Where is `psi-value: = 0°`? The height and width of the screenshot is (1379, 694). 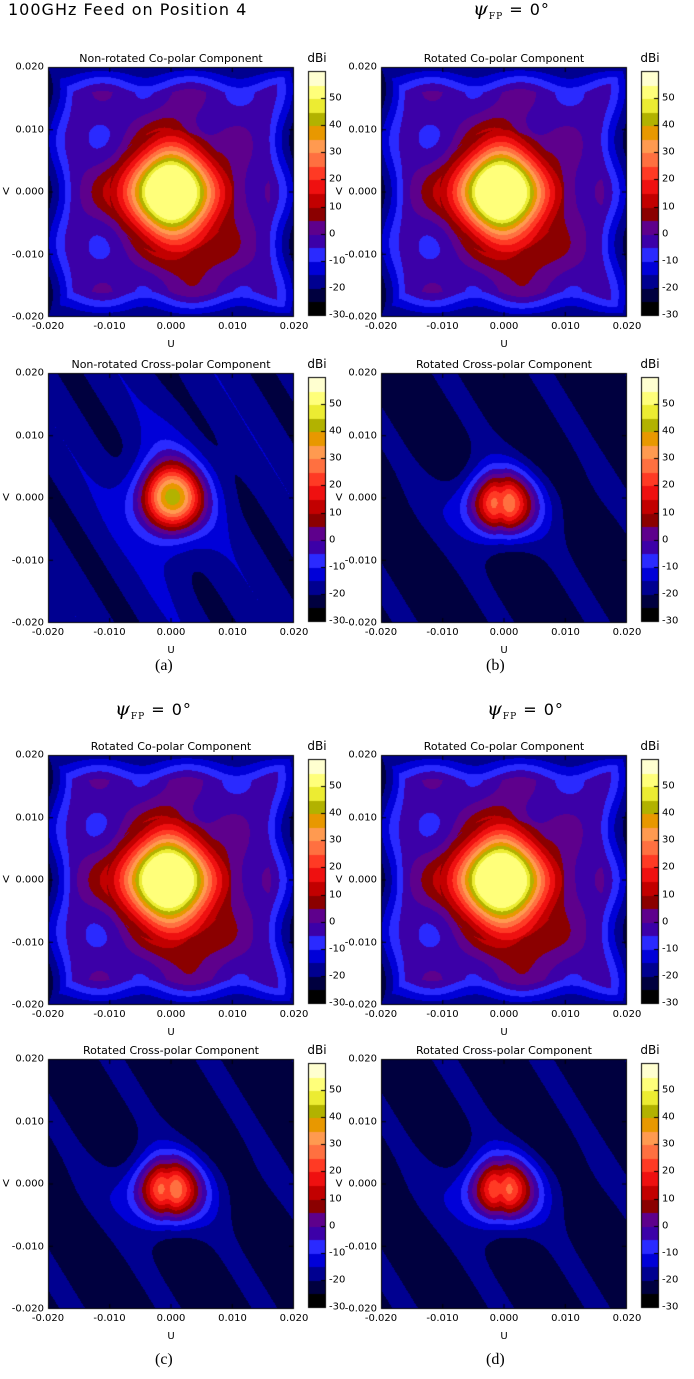
psi-value: = 0° is located at coordinates (543, 709).